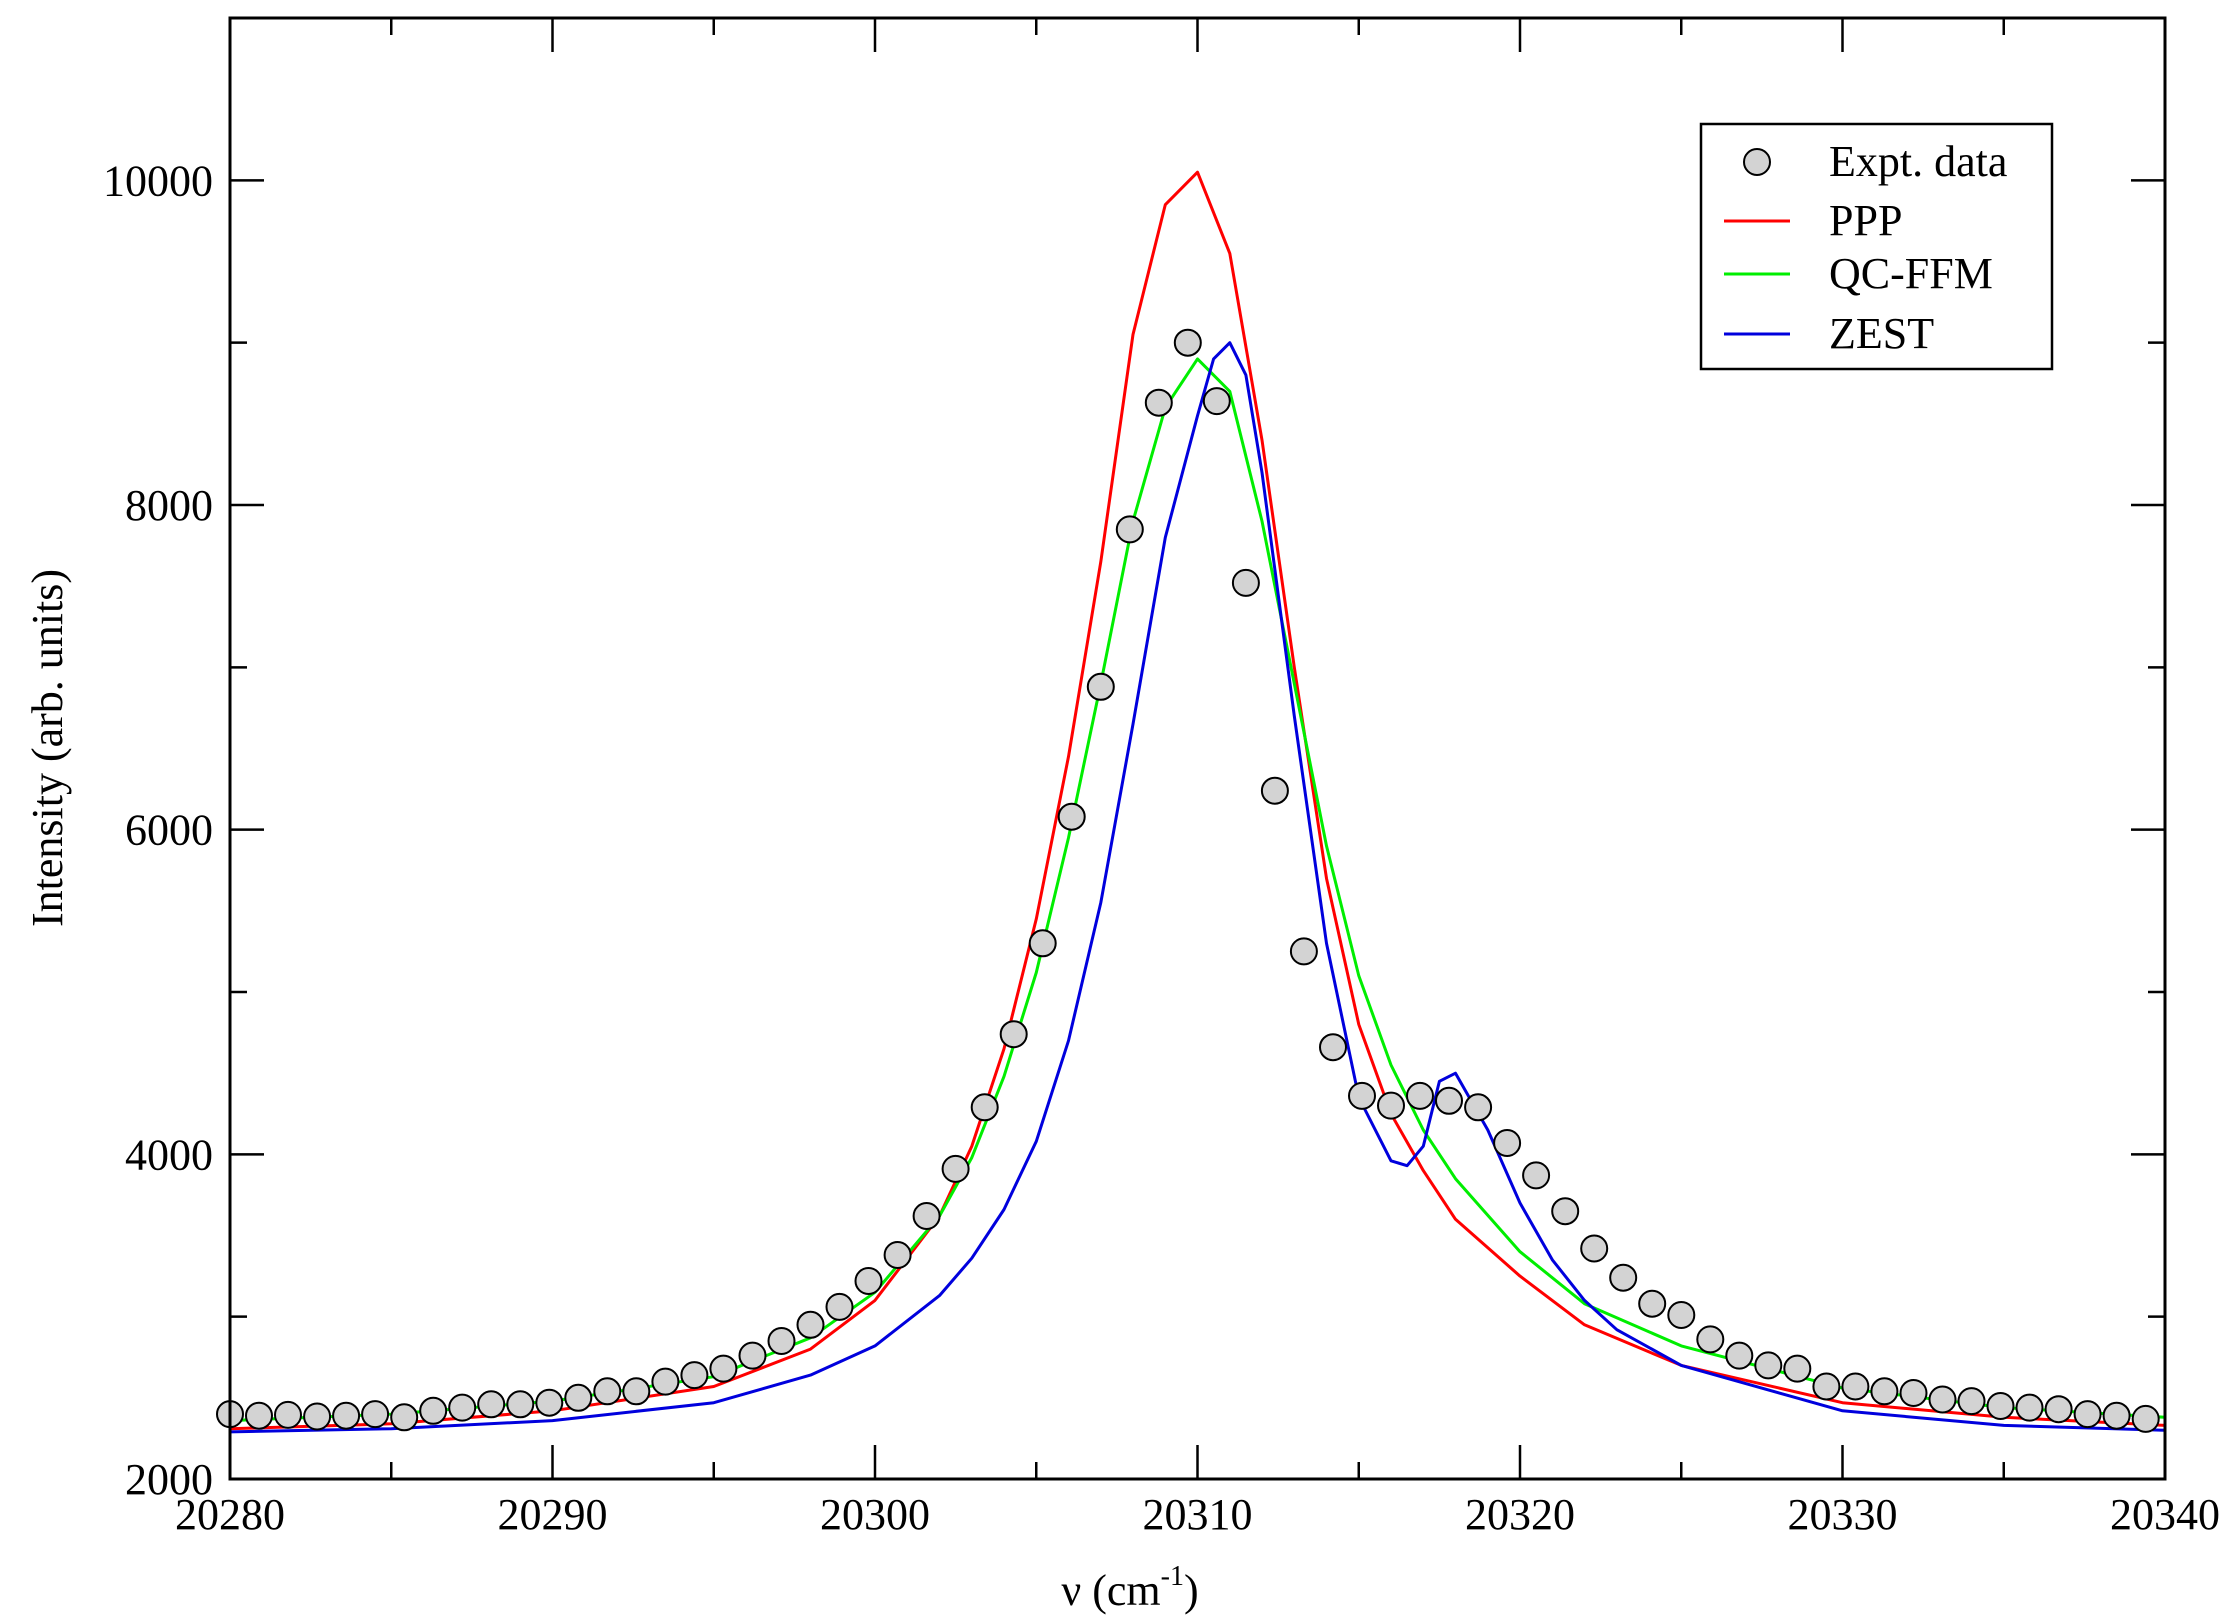 Image resolution: width=2232 pixels, height=1623 pixels. Describe the element at coordinates (169, 1154) in the screenshot. I see `y-tick-label: 4000` at that location.